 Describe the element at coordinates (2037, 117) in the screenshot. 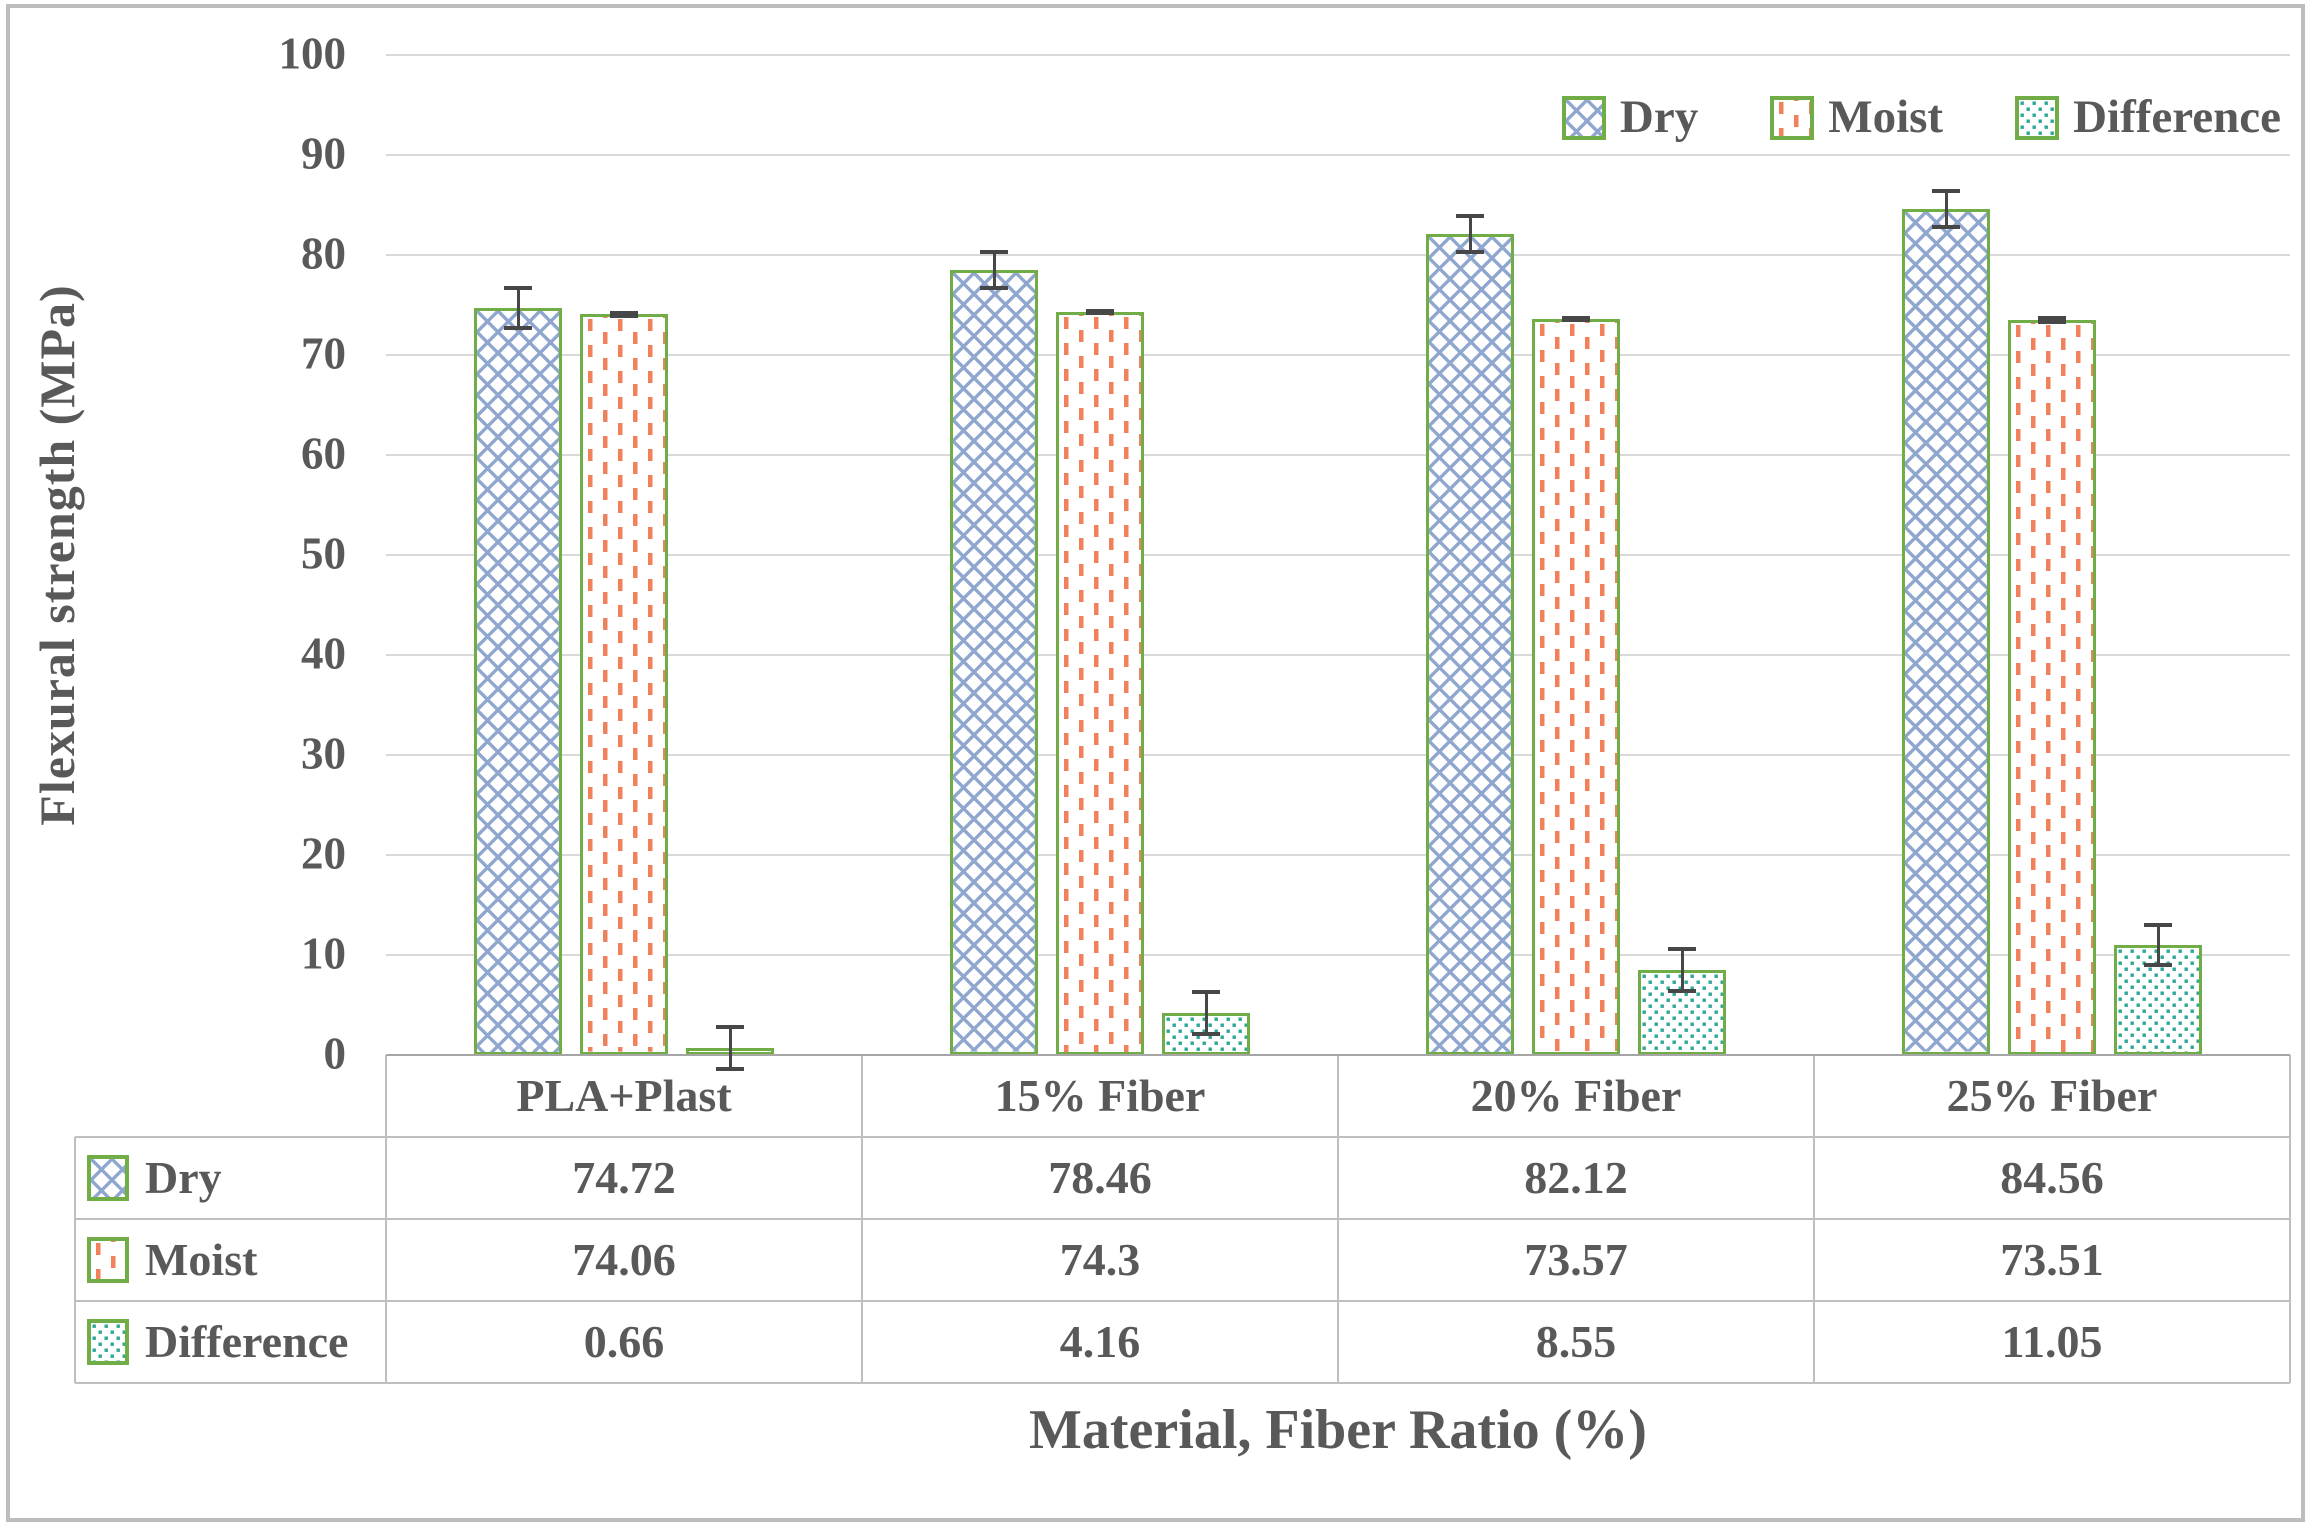

I see `legend-key-difference-icon` at that location.